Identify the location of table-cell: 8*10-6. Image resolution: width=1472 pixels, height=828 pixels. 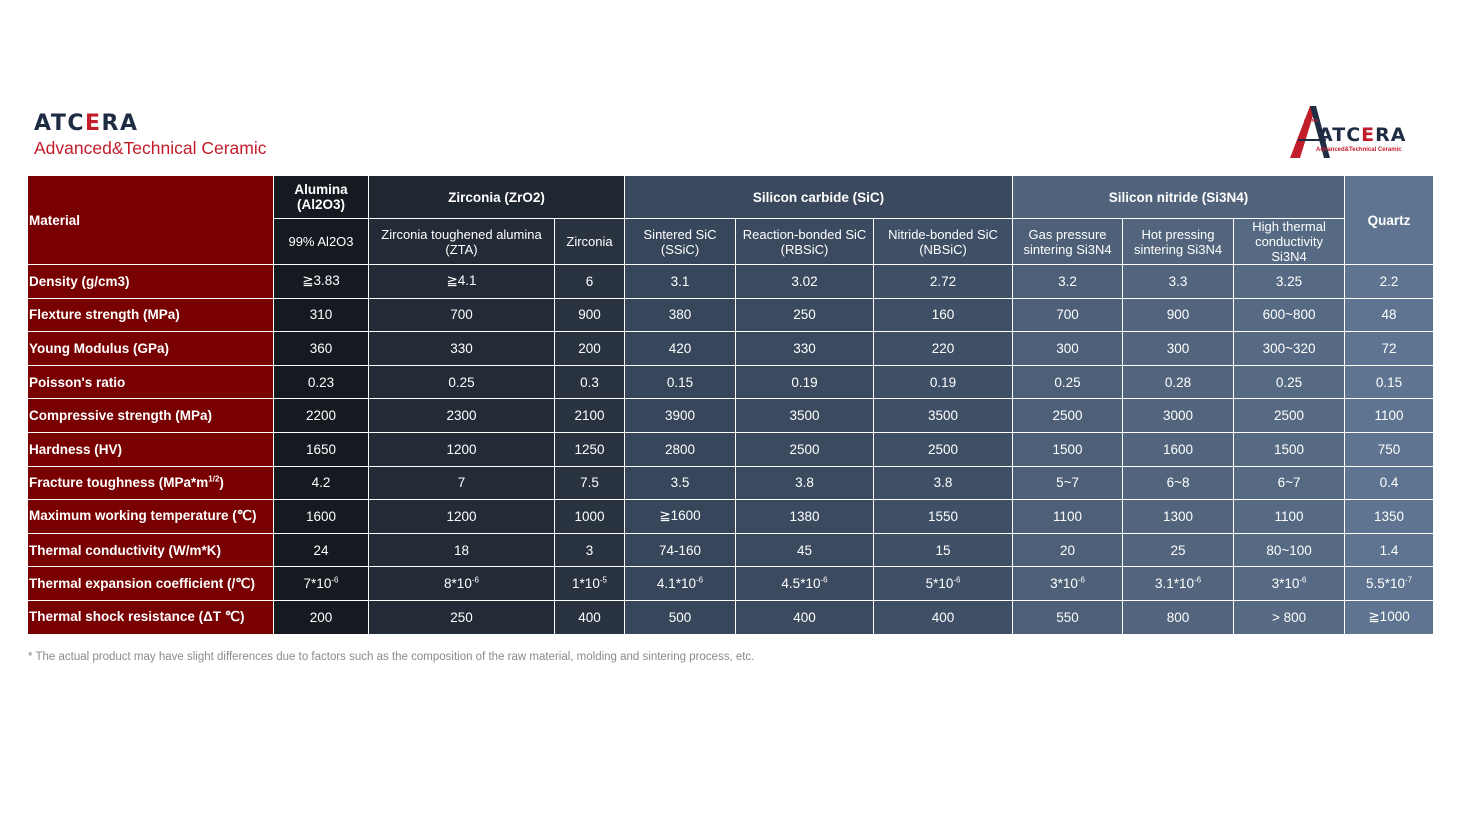
(461, 583).